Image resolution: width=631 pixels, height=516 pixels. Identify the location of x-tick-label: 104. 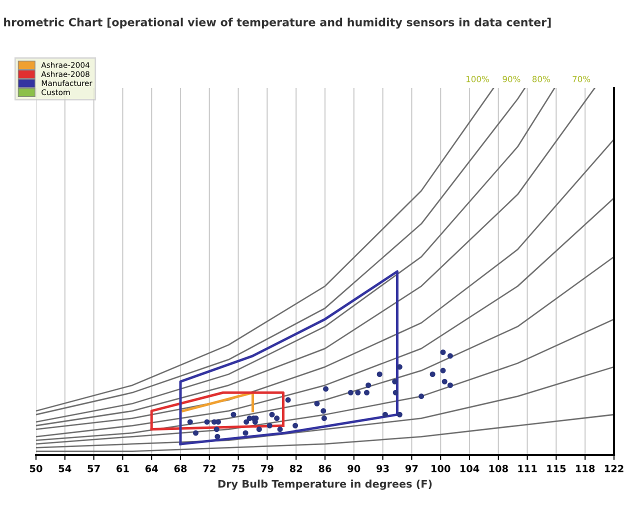
(470, 468).